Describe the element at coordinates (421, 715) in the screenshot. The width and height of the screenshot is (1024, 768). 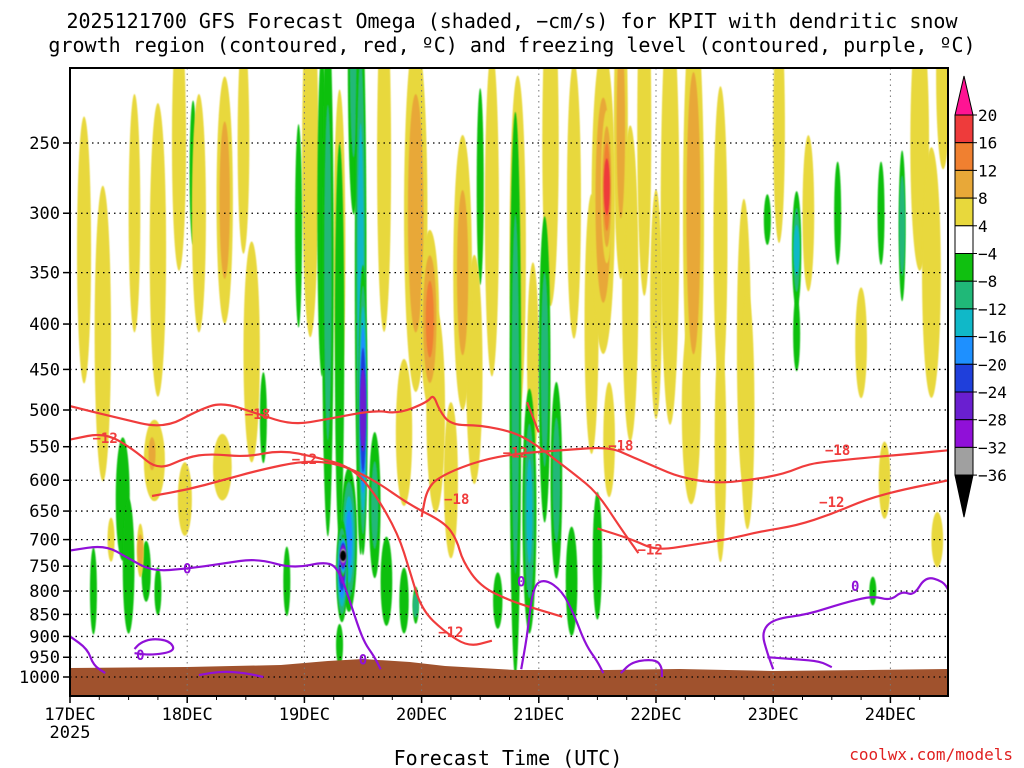
I see `x-tick-label: 20DEC` at that location.